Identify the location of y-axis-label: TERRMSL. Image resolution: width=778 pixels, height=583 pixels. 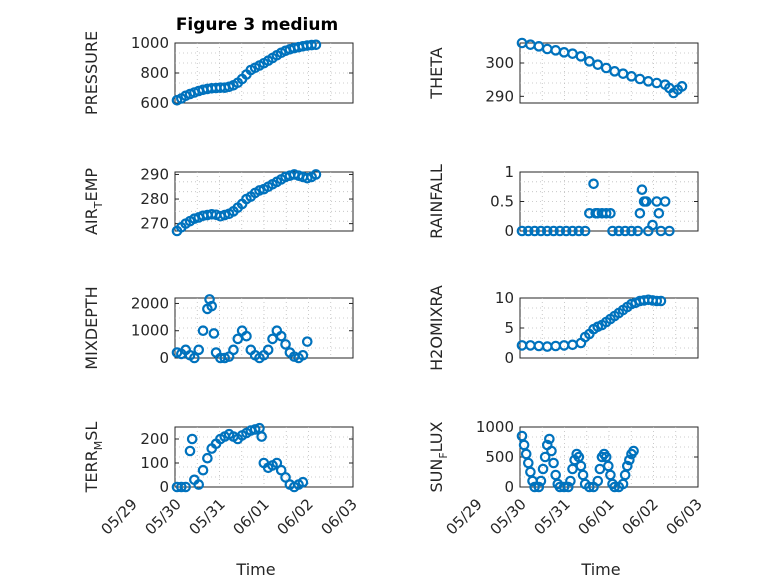
(93, 458).